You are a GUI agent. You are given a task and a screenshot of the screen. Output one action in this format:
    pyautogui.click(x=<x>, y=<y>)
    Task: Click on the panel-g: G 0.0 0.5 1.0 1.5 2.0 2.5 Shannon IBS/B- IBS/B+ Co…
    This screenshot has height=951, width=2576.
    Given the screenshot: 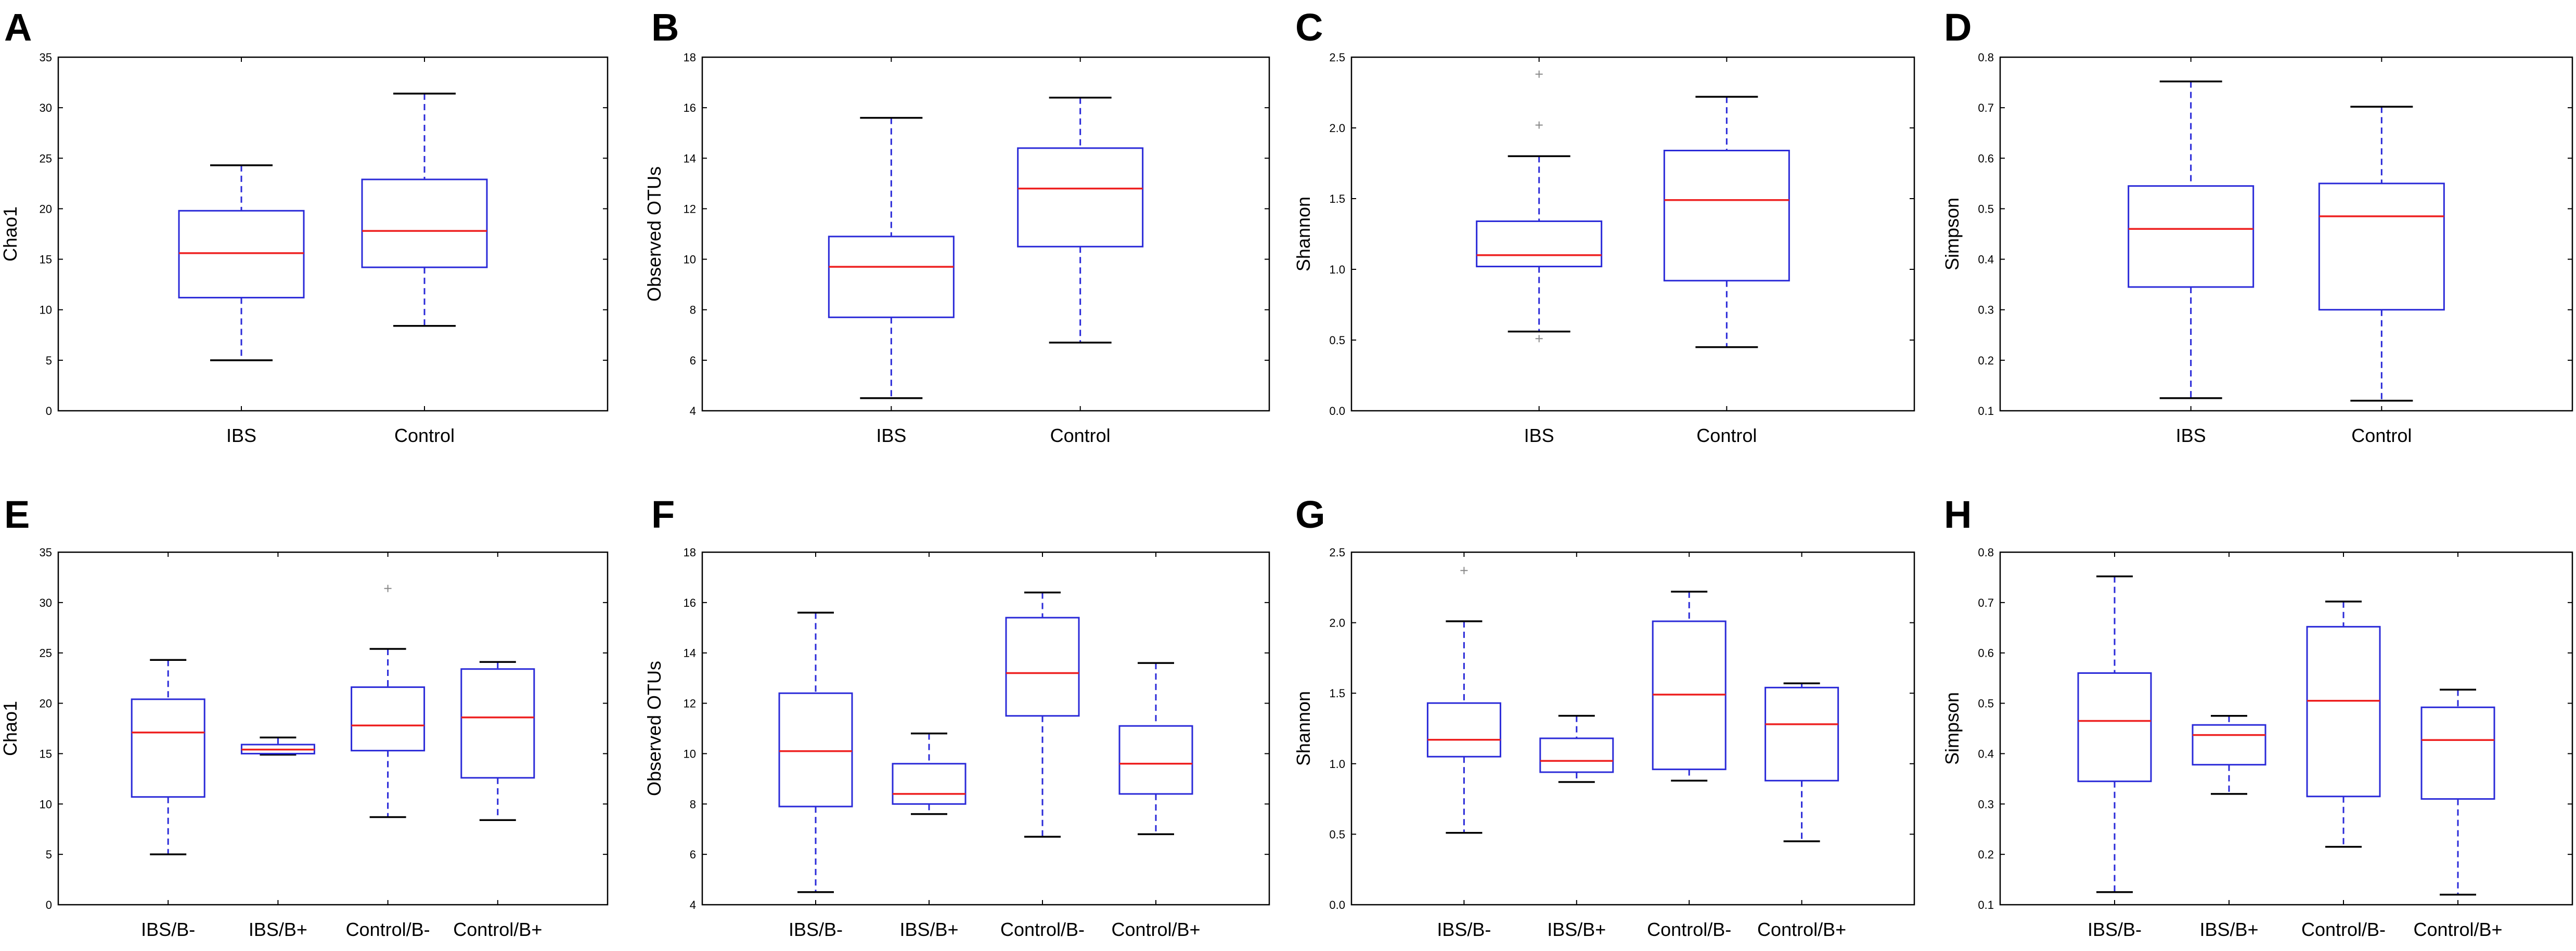 What is the action you would take?
    pyautogui.click(x=1604, y=716)
    